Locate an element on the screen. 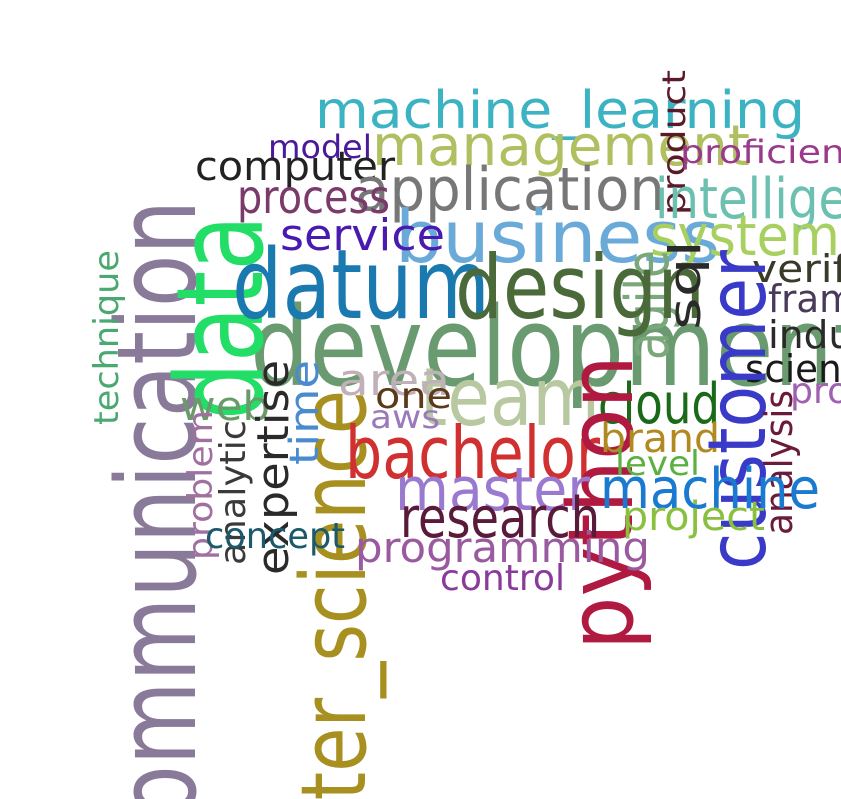 The image size is (841, 799). word: customer is located at coordinates (737, 410).